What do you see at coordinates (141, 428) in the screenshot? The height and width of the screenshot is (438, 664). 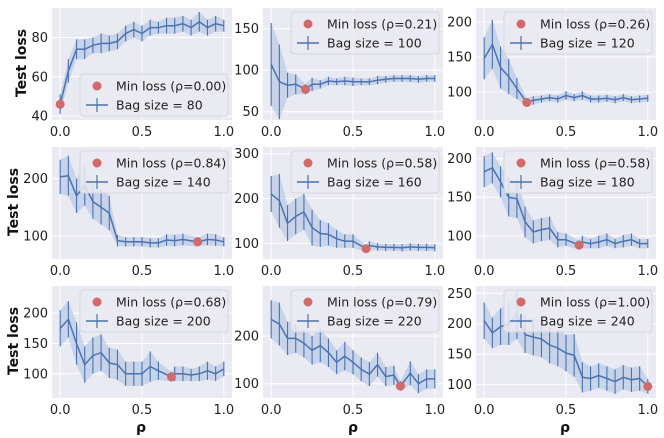 I see `xlabel-col-1: ρ` at bounding box center [141, 428].